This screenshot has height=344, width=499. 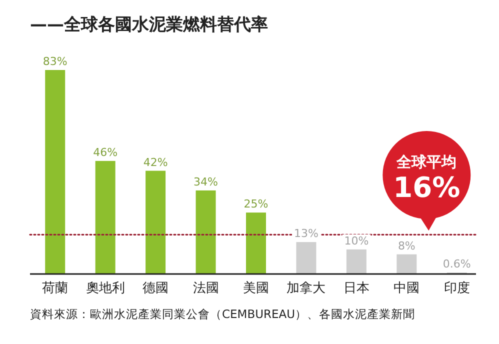 I want to click on data-label: 34%, so click(x=206, y=181).